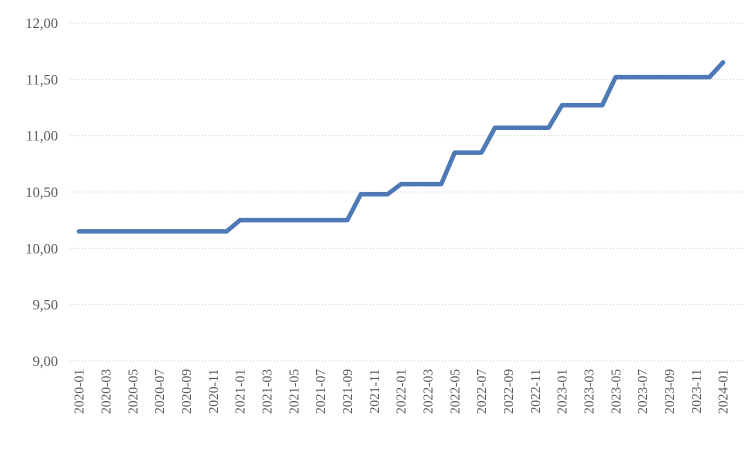  I want to click on x-tick-label: 2022-05, so click(454, 391).